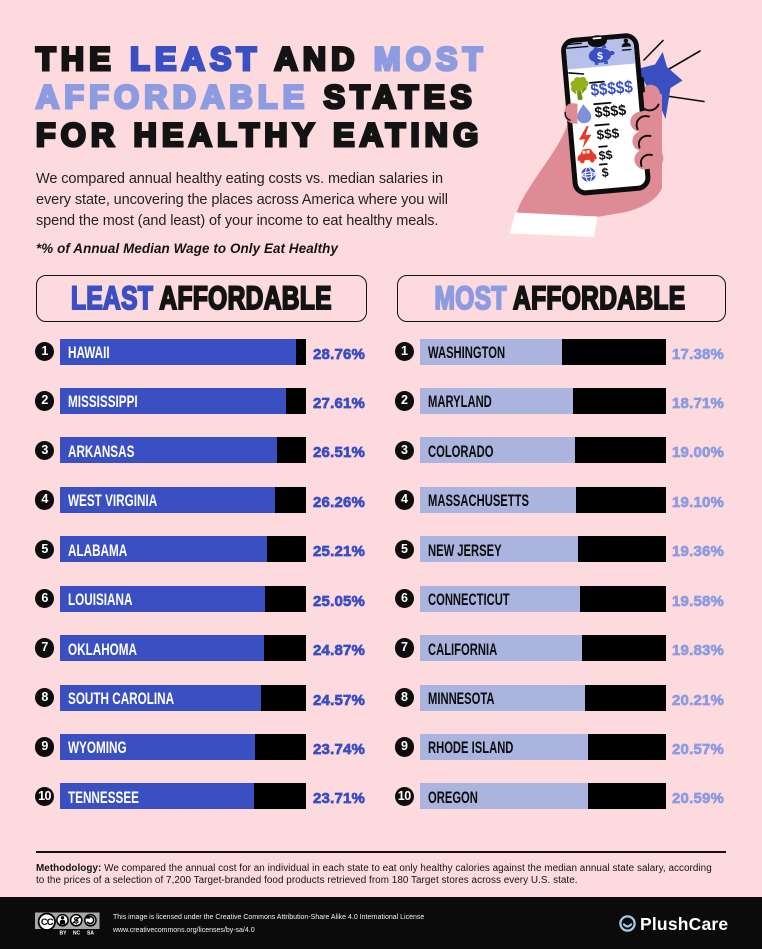  Describe the element at coordinates (77, 934) in the screenshot. I see `svg-text: NC` at that location.